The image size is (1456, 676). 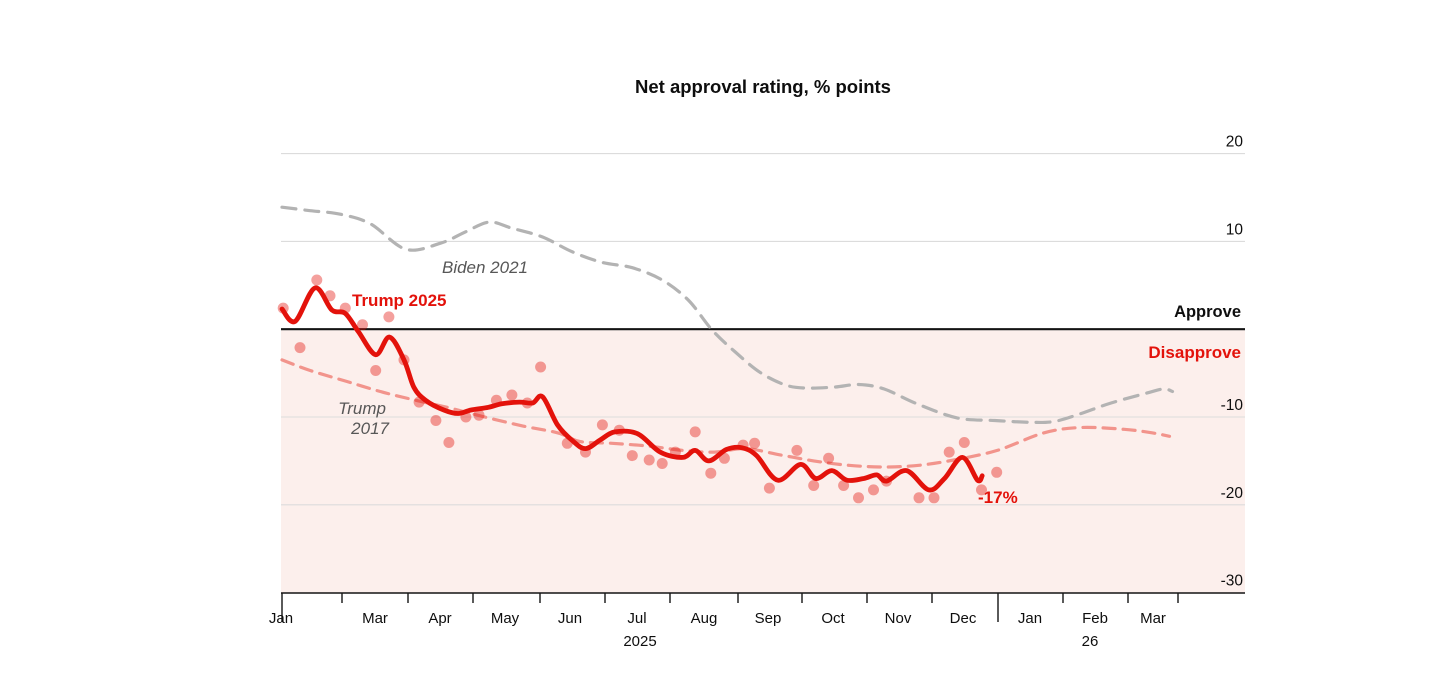 I want to click on trump-2017-label-line1: Trump, so click(x=362, y=408).